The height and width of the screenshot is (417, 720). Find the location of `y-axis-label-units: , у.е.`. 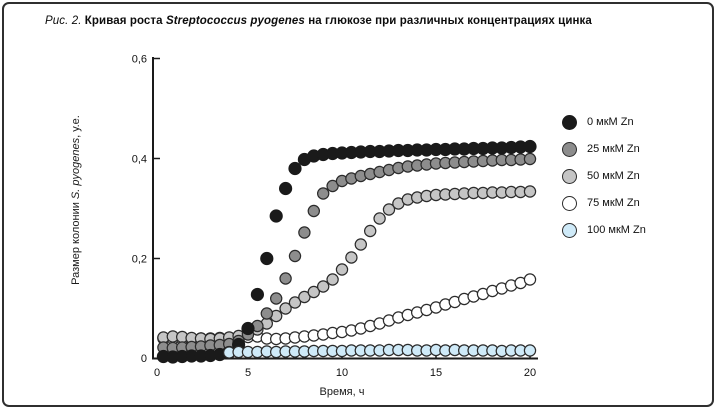

y-axis-label-units: , у.е. is located at coordinates (76, 126).